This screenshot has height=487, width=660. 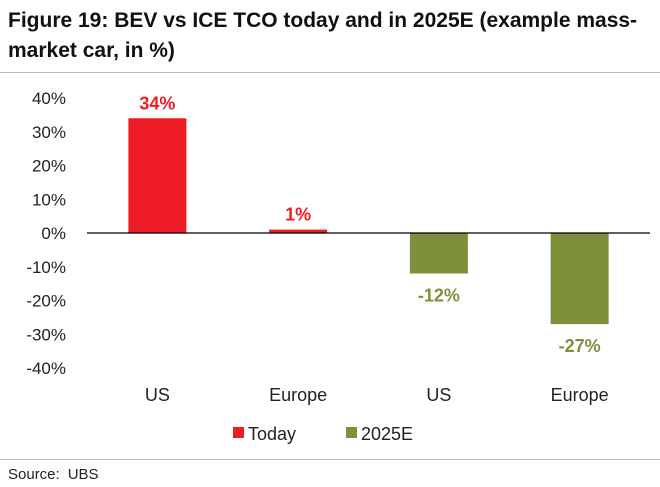 I want to click on x-axis: US Europe US Europe, so click(x=377, y=395).